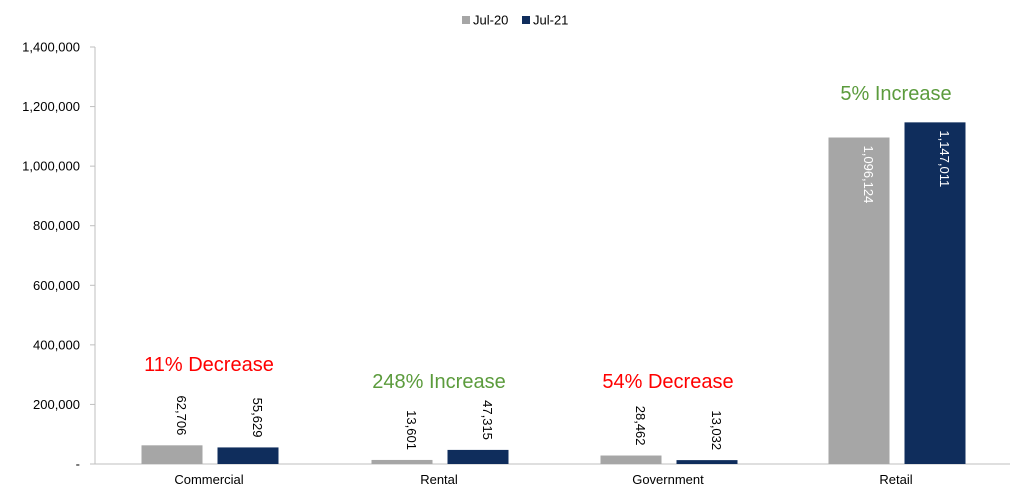 This screenshot has height=494, width=1024. What do you see at coordinates (552, 475) in the screenshot?
I see `x-axis: Commercial Rental Government Retail` at bounding box center [552, 475].